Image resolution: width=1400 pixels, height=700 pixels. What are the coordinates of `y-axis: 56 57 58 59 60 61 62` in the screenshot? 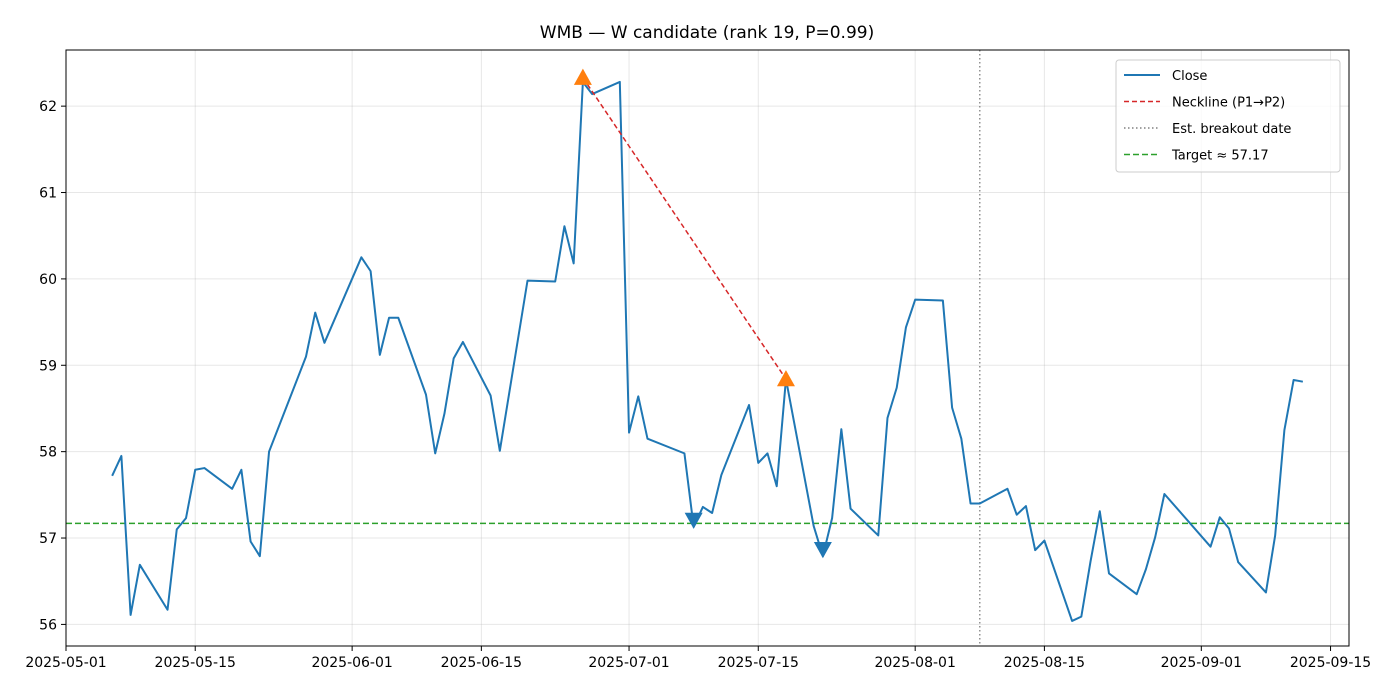 It's located at (52, 366).